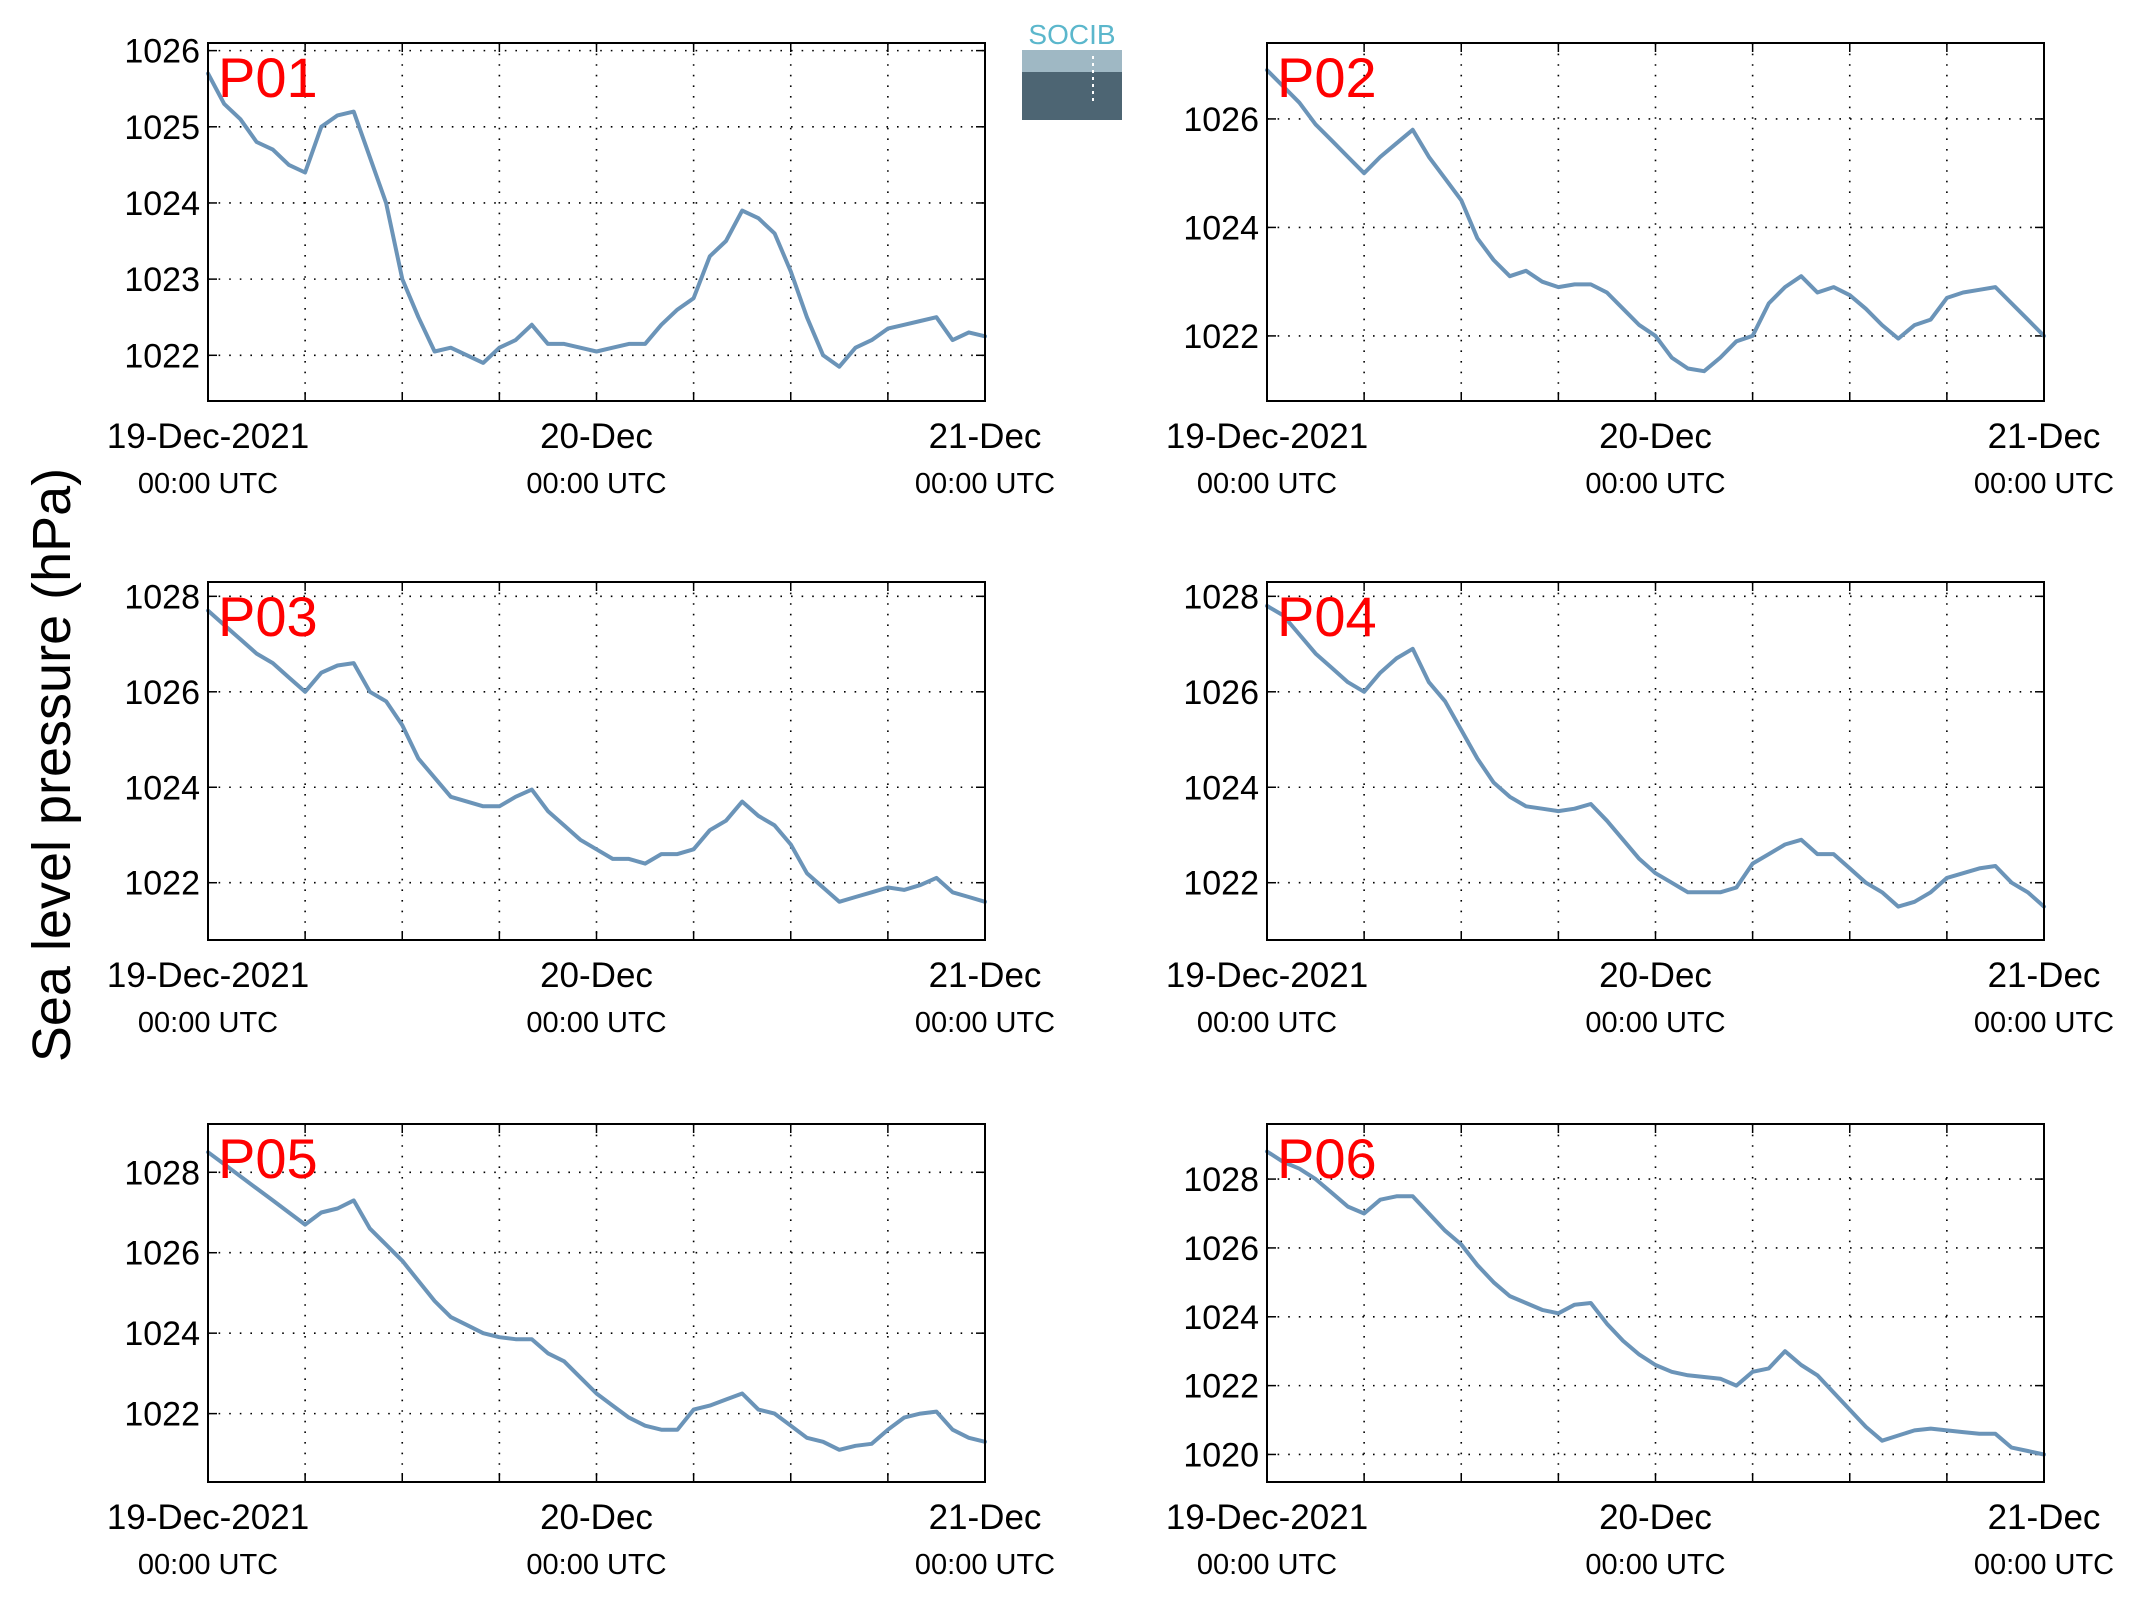 The height and width of the screenshot is (1608, 2133). I want to click on socib-logo-band, so click(1072, 61).